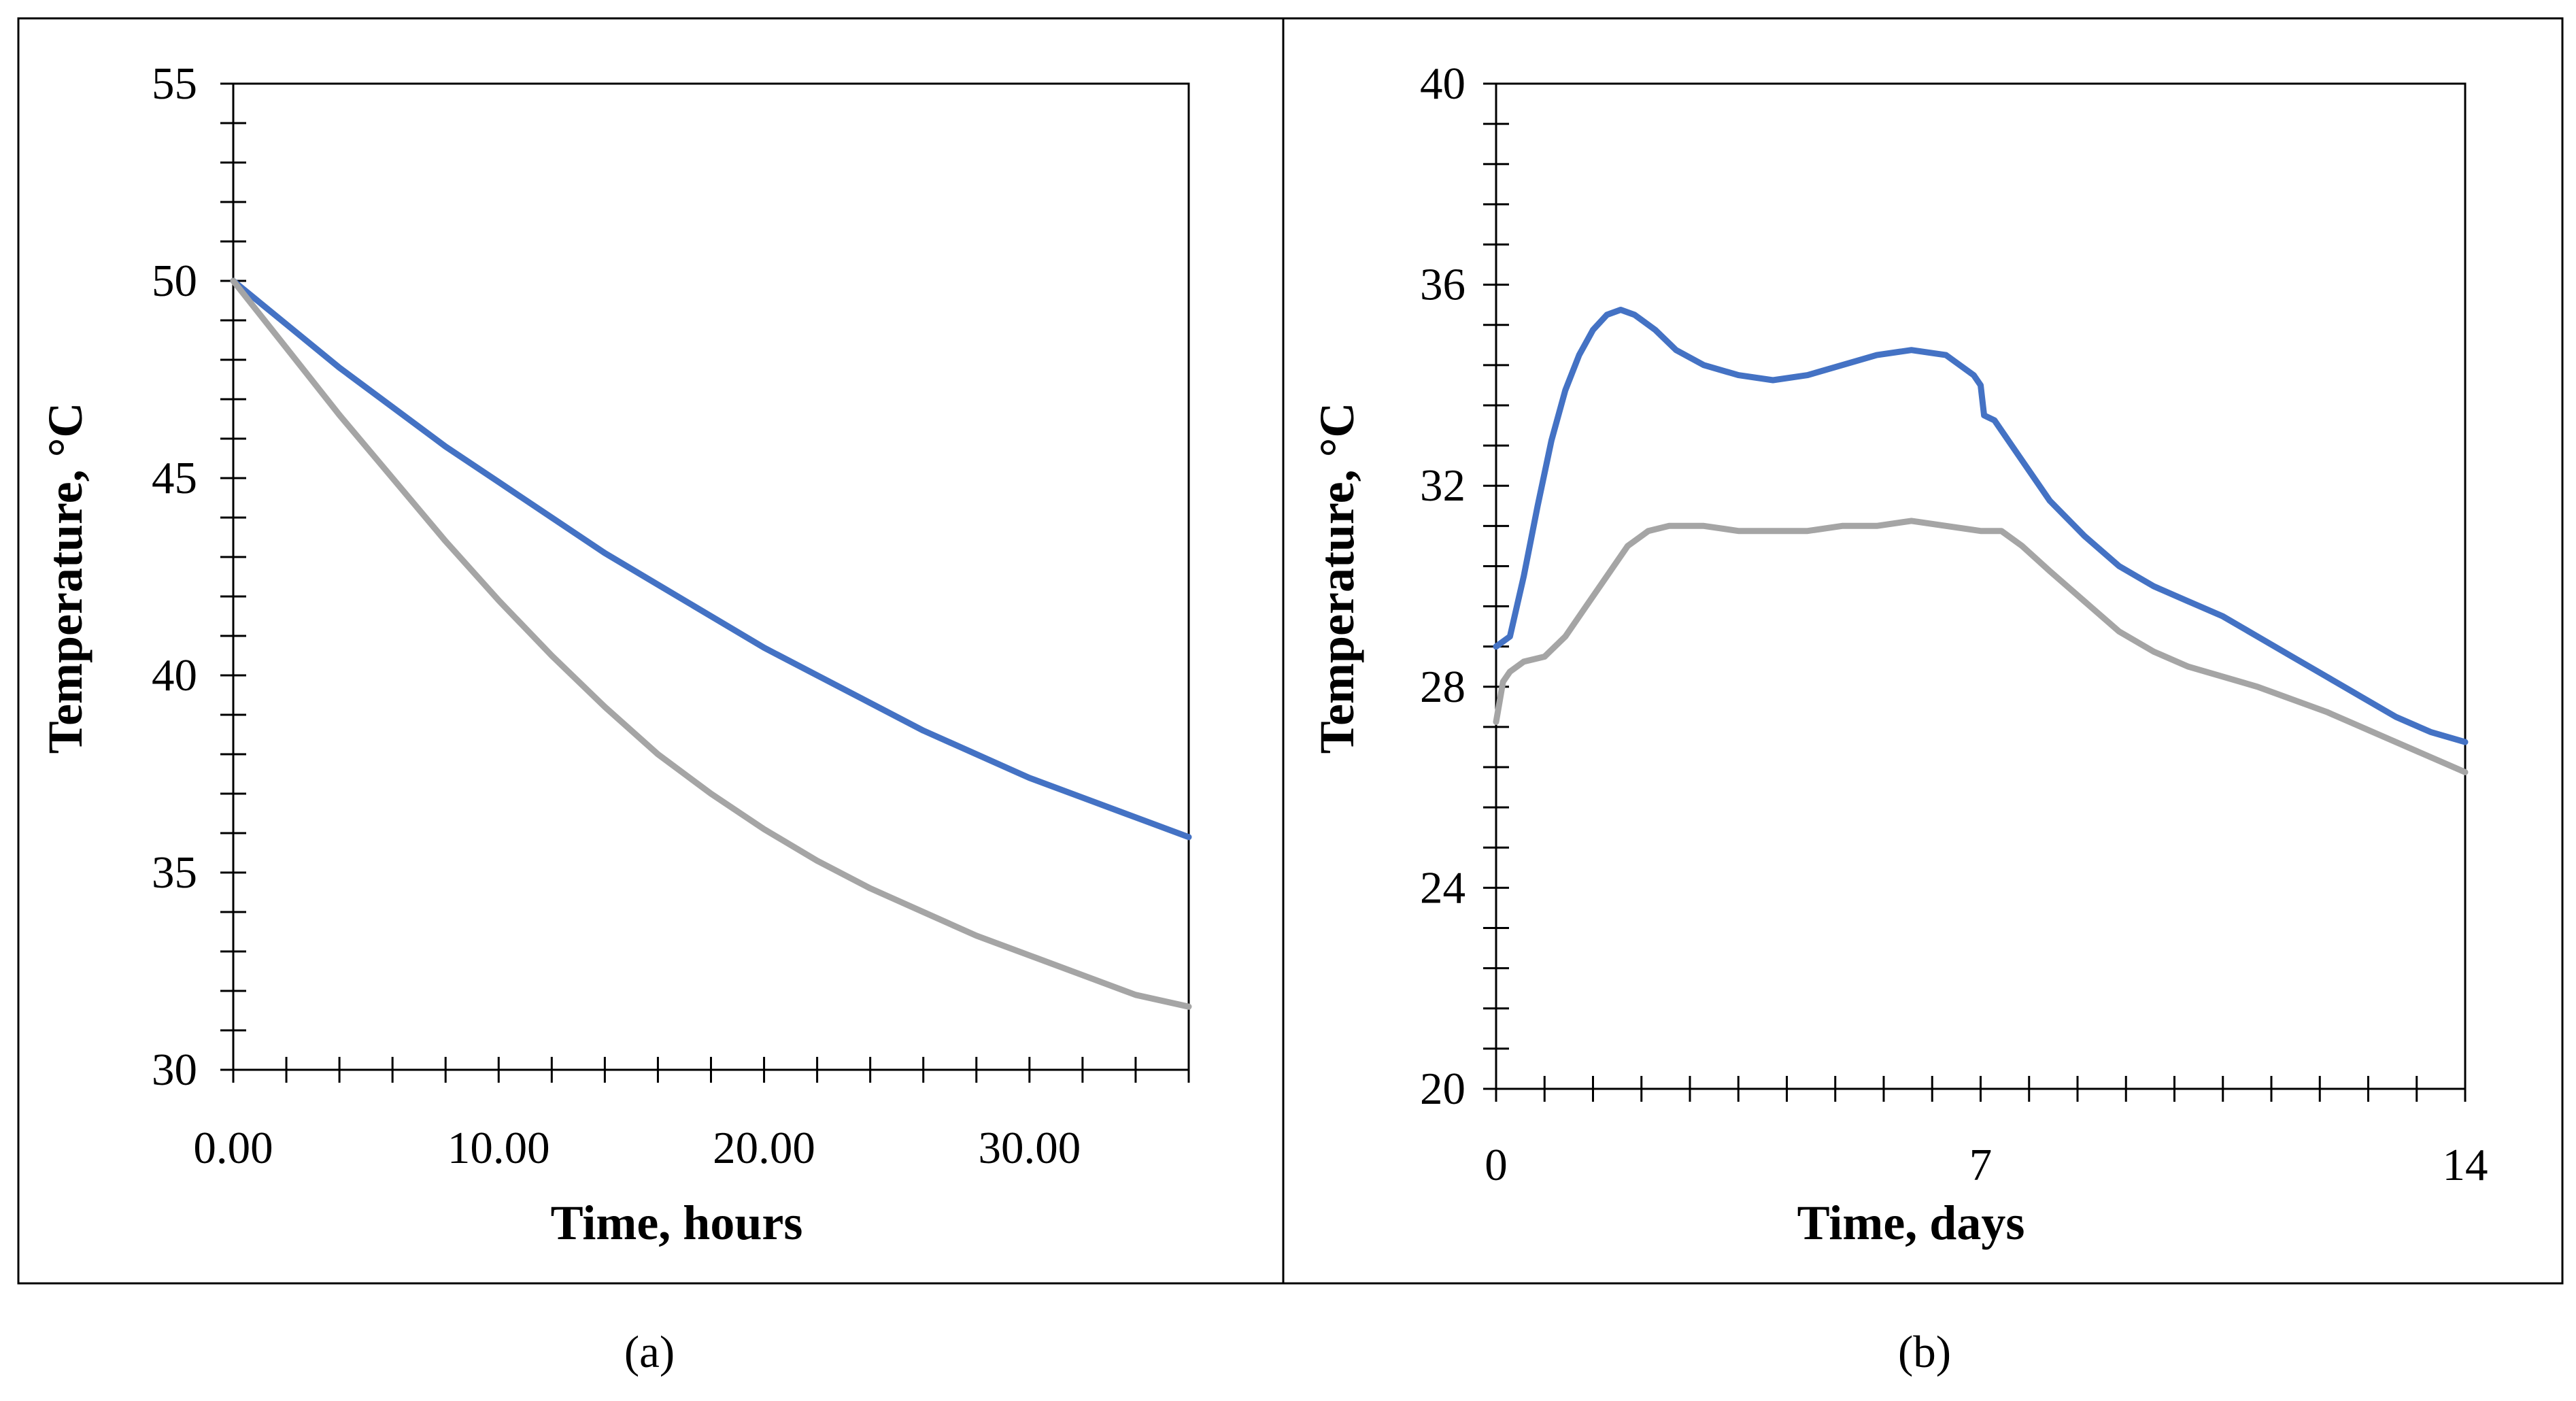  What do you see at coordinates (764, 1148) in the screenshot?
I see `x-tick-label-a: 20.00` at bounding box center [764, 1148].